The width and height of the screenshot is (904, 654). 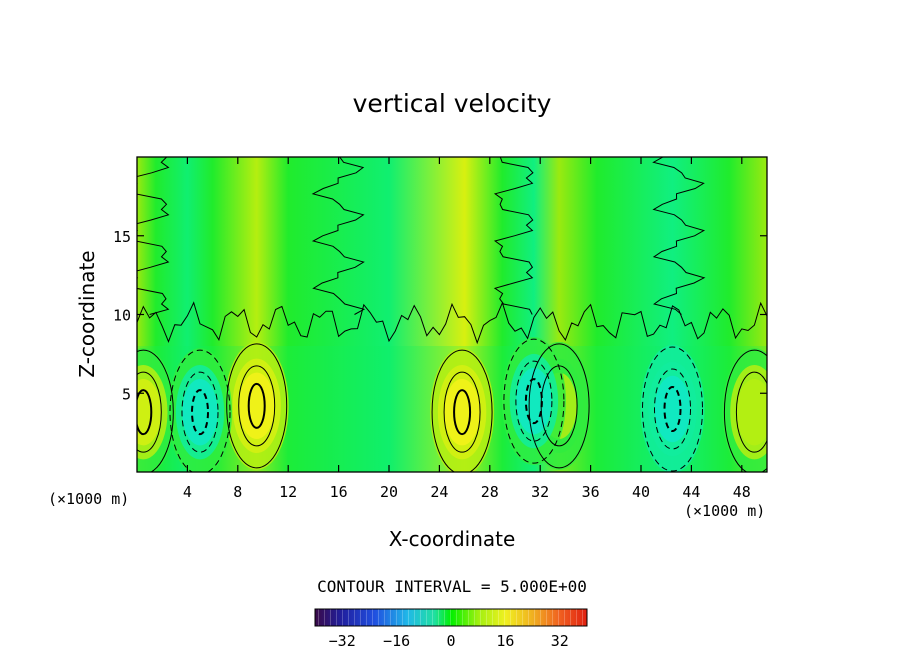 I want to click on colorbar-tick-label: 16, so click(x=505, y=641).